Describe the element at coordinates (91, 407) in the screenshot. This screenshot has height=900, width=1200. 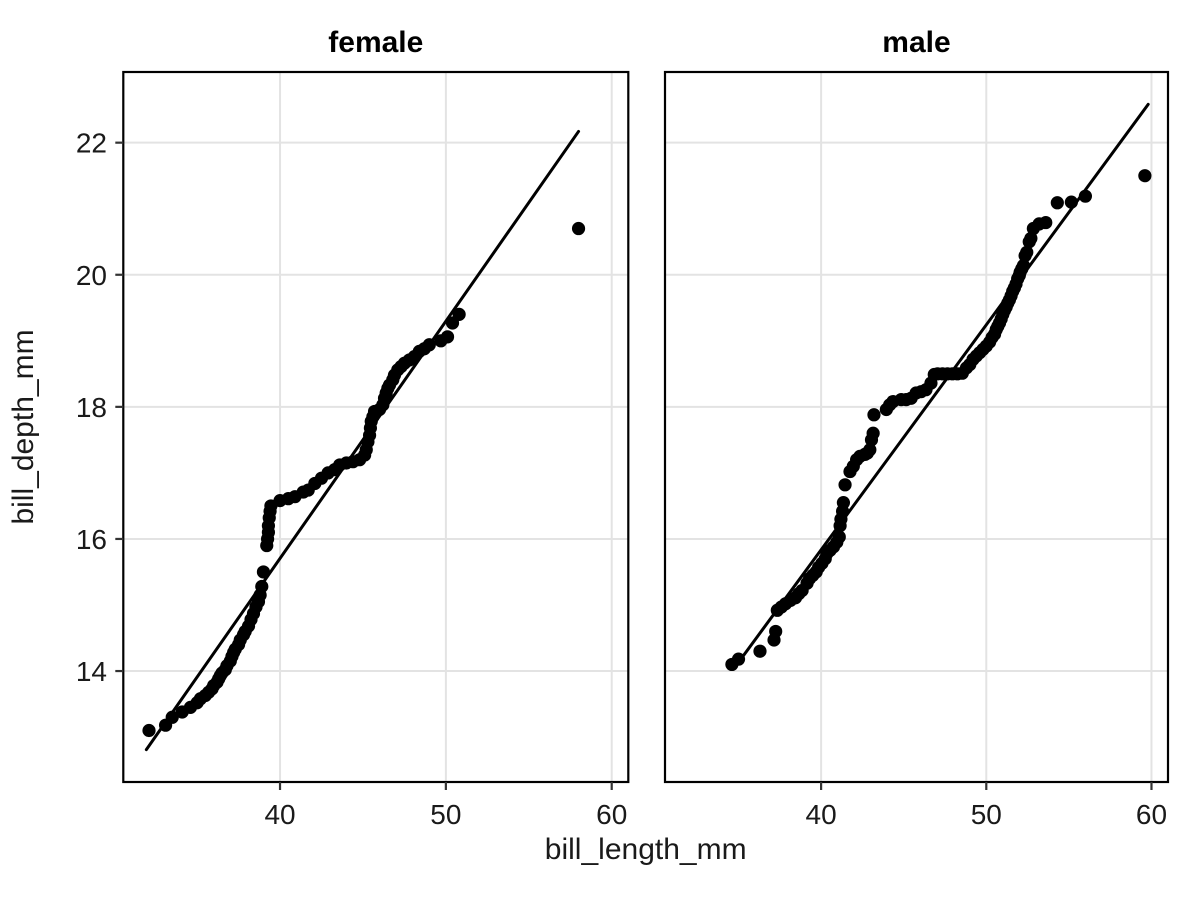
I see `y-tick-label: 18` at that location.